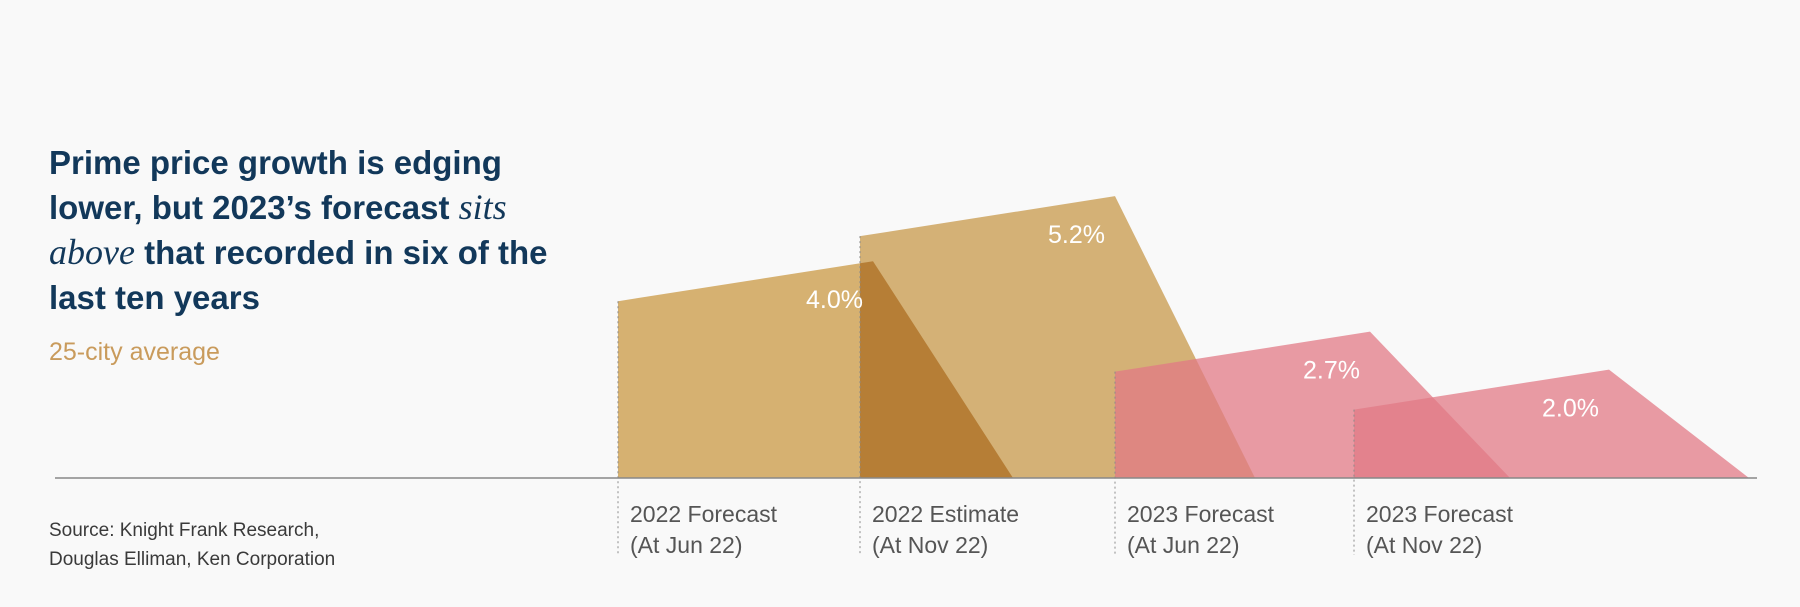 The image size is (1800, 607). Describe the element at coordinates (686, 545) in the screenshot. I see `category-label-1-line-2: (At Jun 22)` at that location.